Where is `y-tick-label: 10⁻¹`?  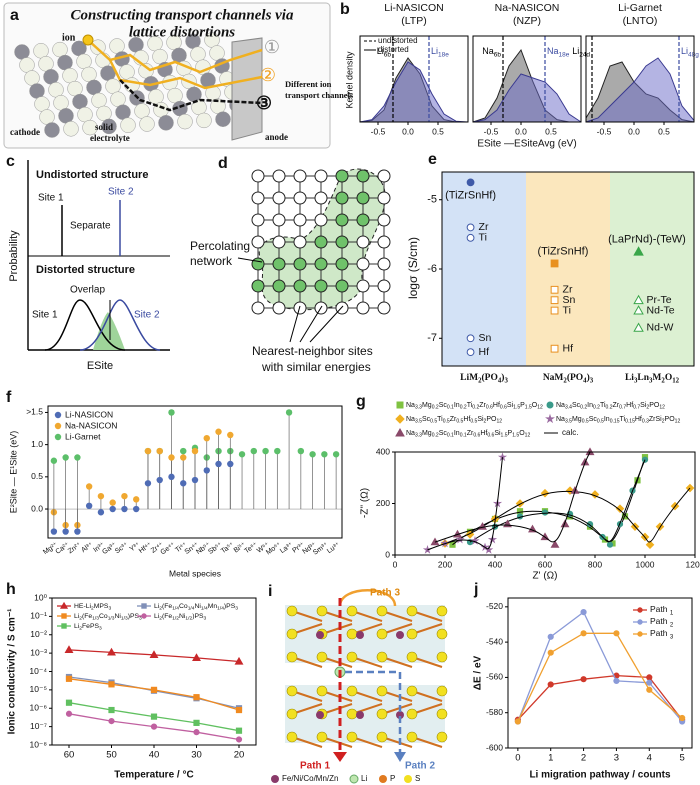 y-tick-label: 10⁻¹ is located at coordinates (38, 616).